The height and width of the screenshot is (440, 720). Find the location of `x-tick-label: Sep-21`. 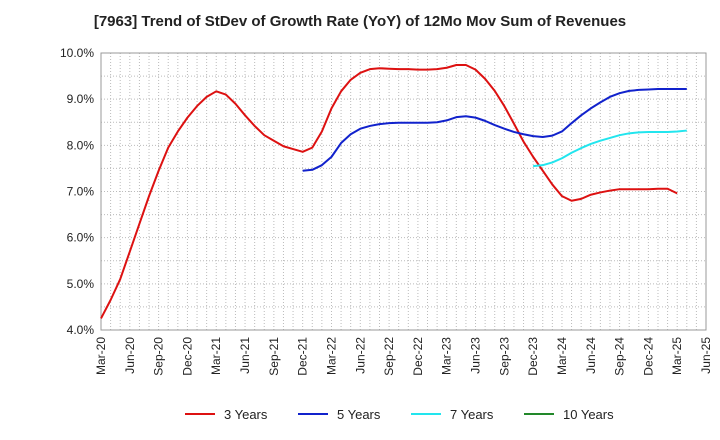

x-tick-label: Sep-21 is located at coordinates (274, 356).